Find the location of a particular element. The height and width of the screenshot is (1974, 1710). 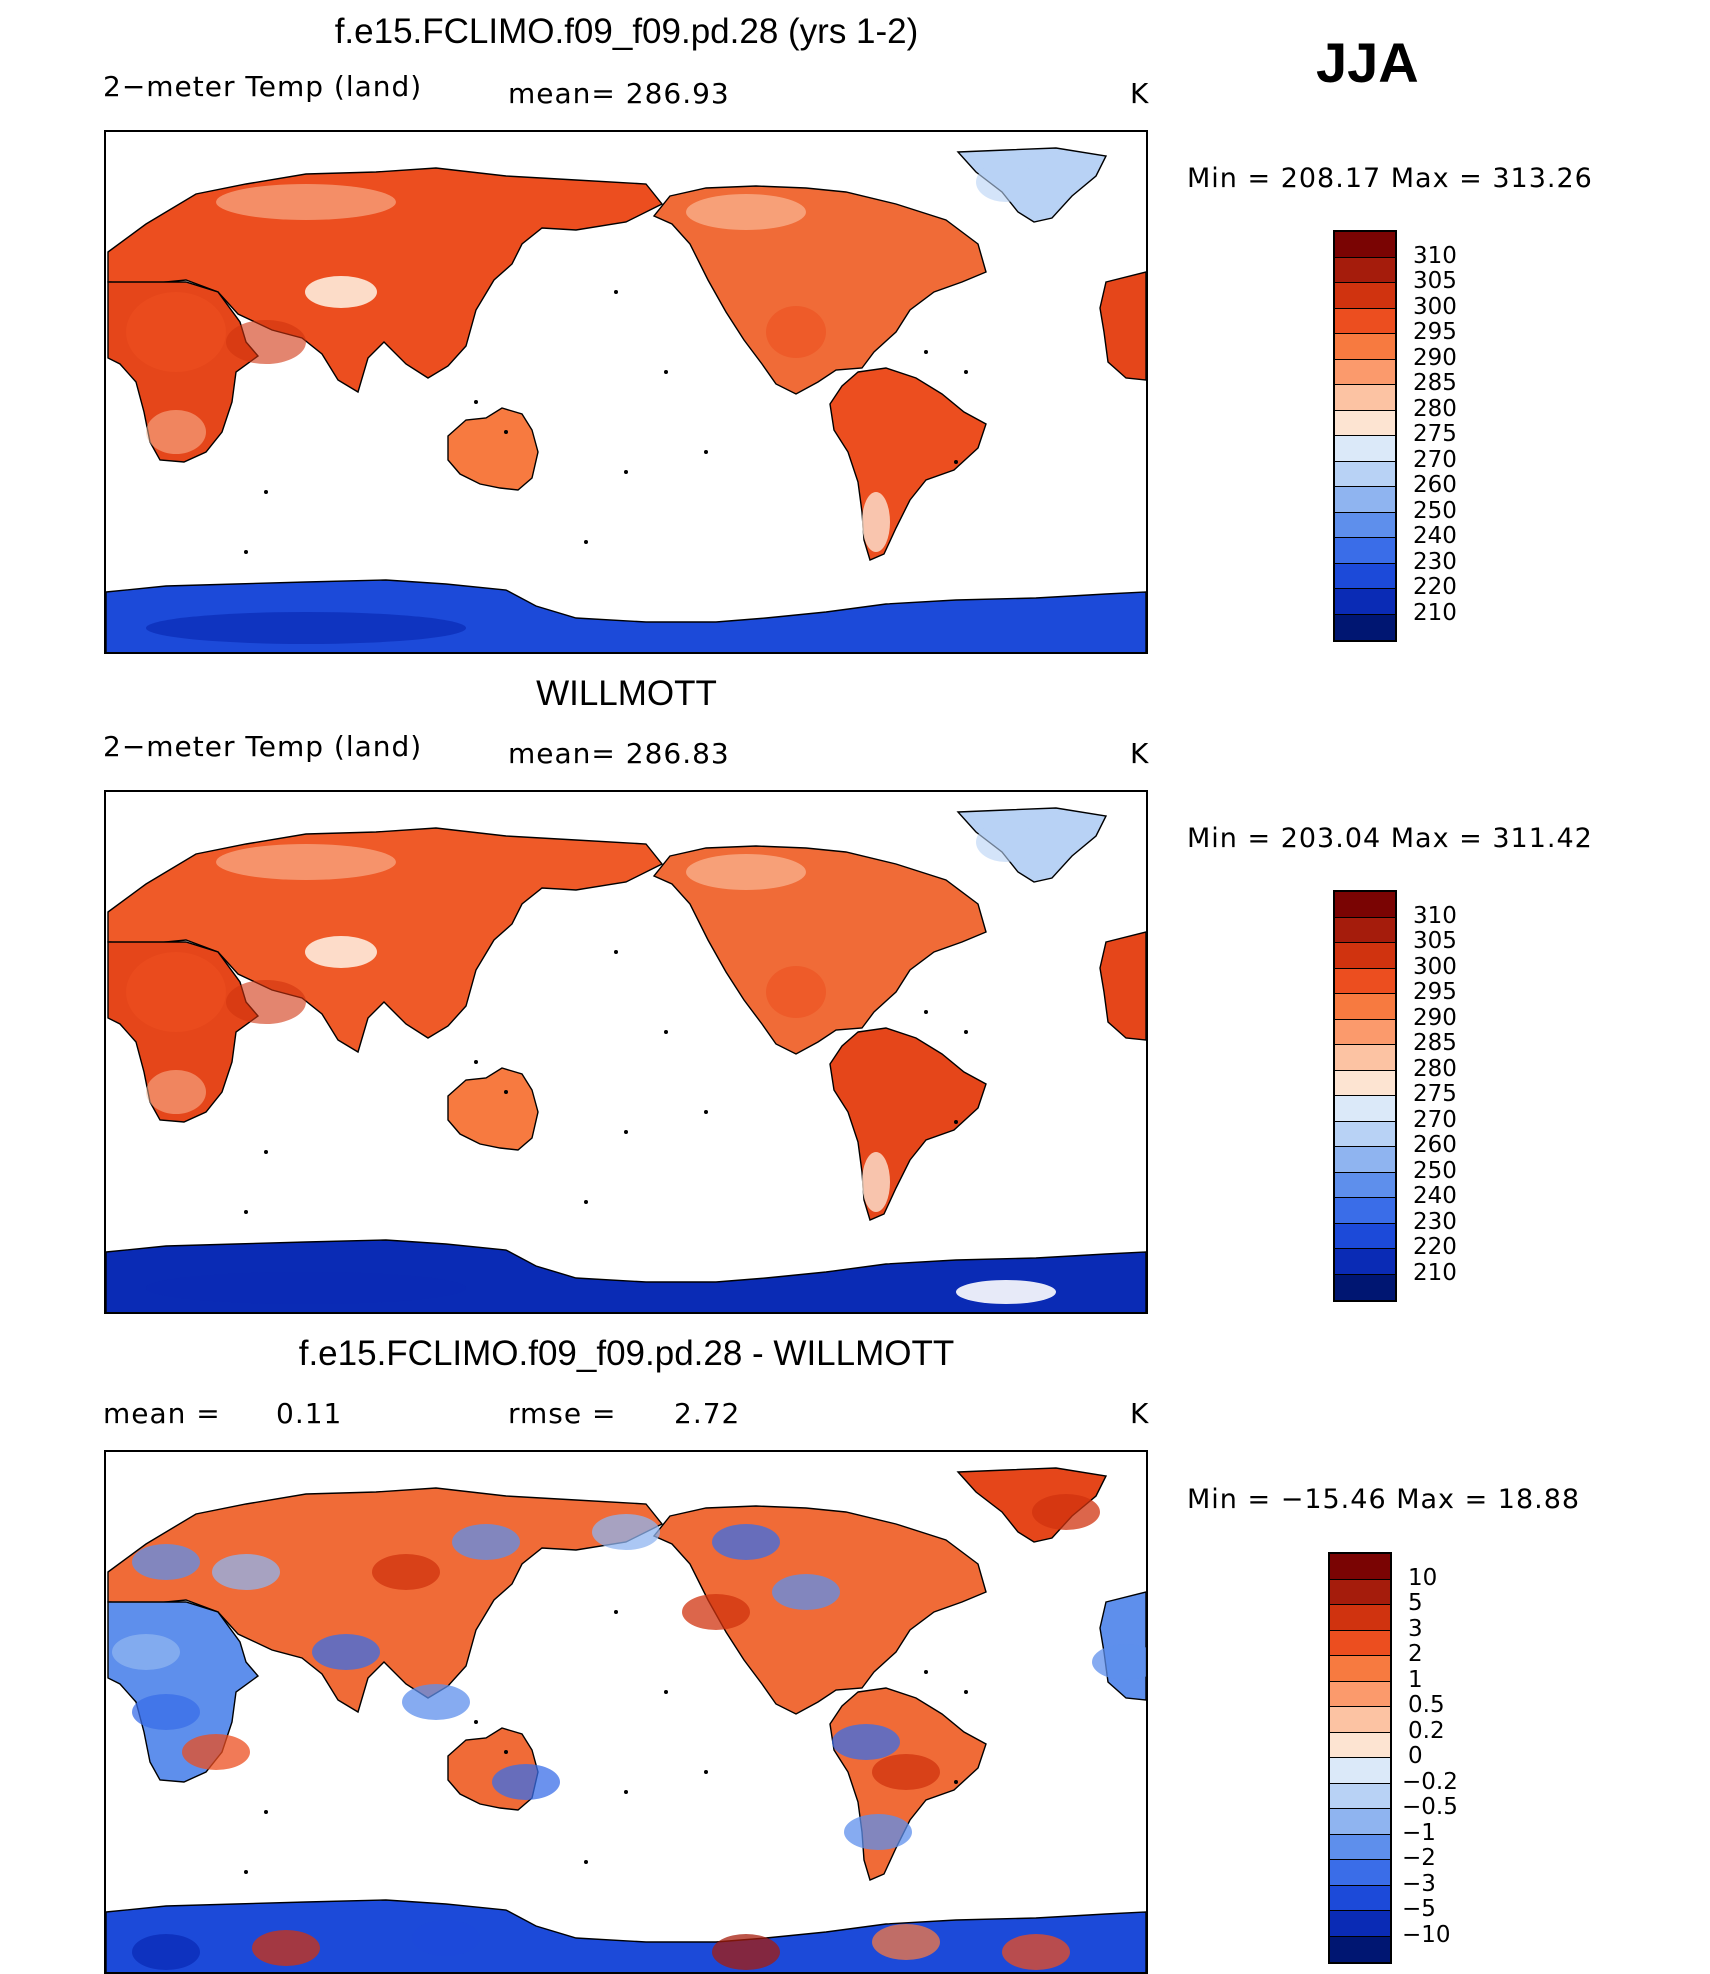

colorbar-tick-label: 280 is located at coordinates (1435, 408).